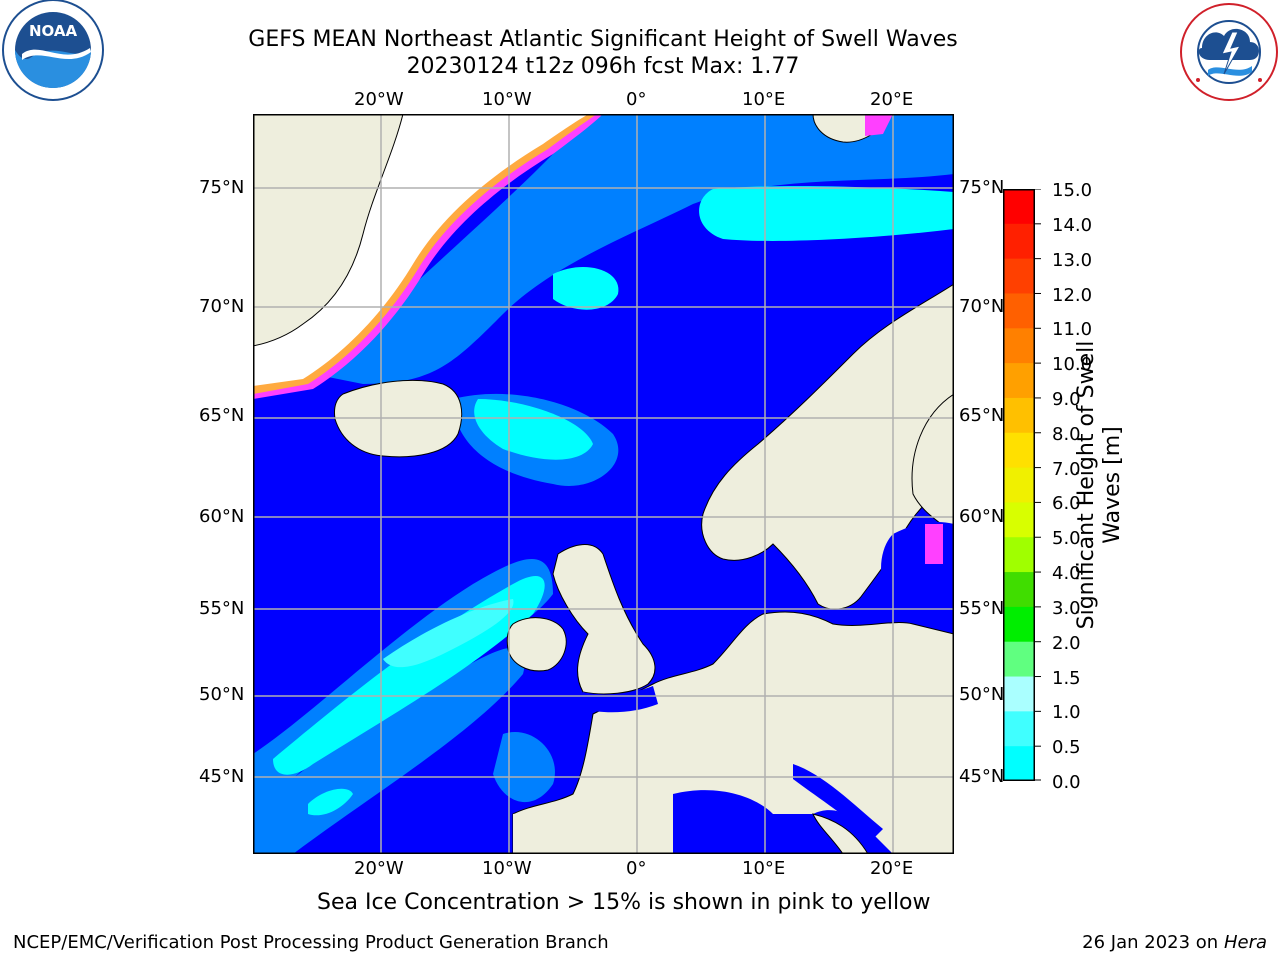  I want to click on lat-label-right: 70°N, so click(982, 306).